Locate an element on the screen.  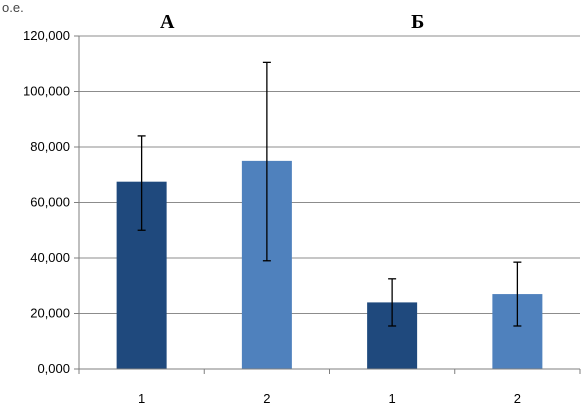
y-tick-label: 100,000 is located at coordinates (46, 91).